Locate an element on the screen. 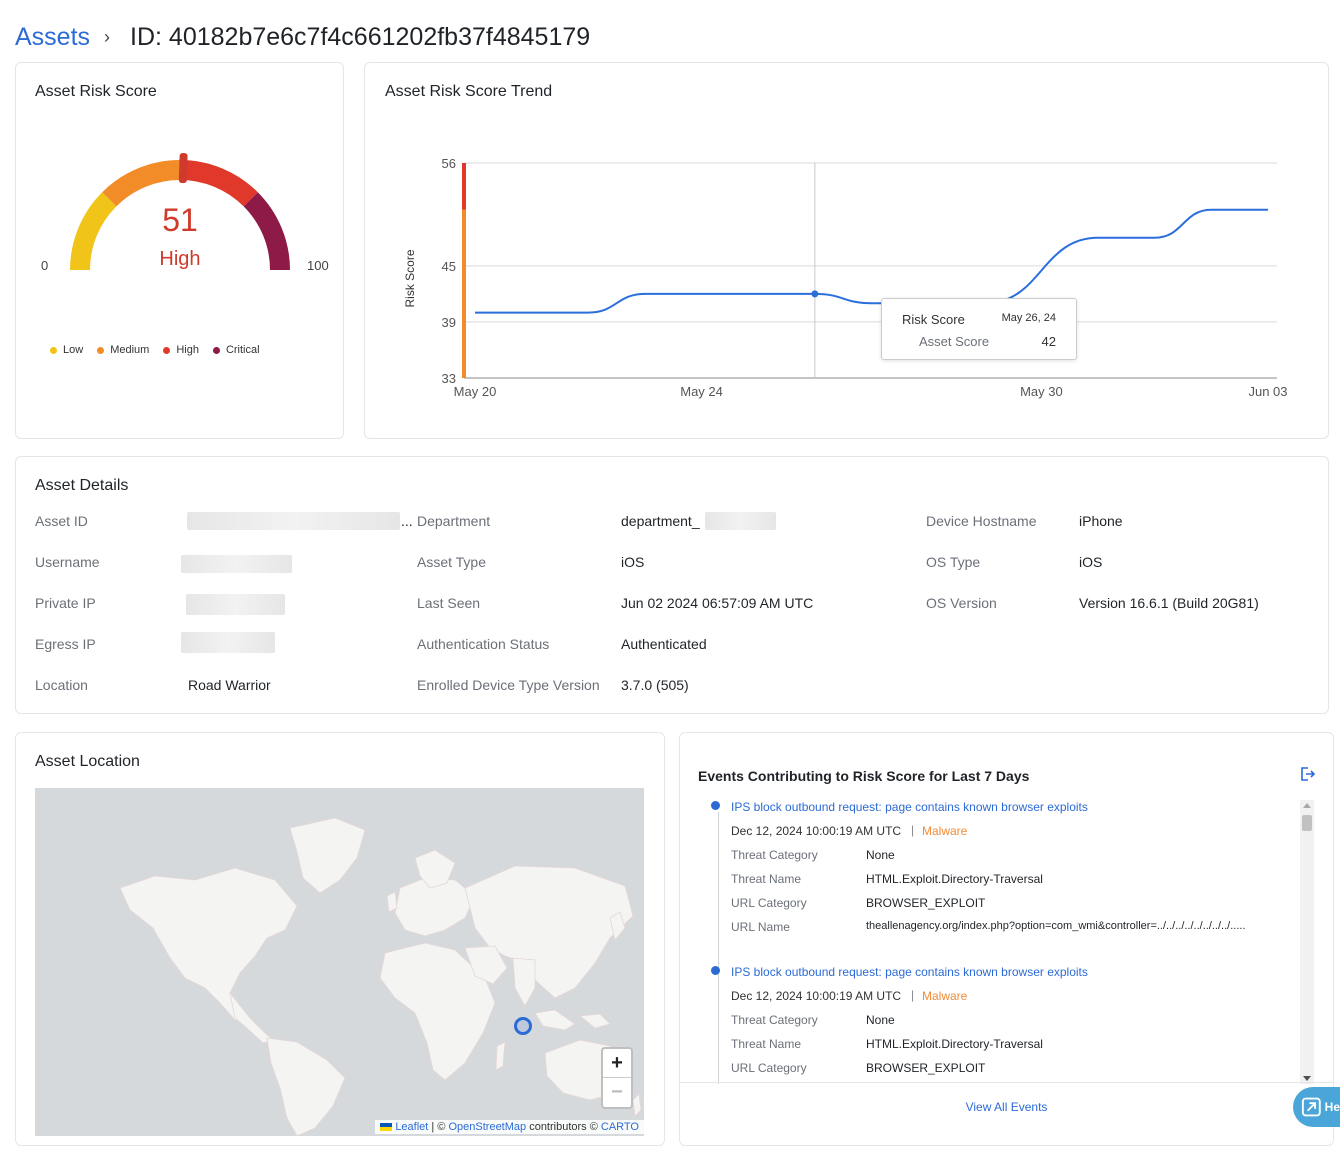 This screenshot has width=1340, height=1150. y-tick-label: 39 is located at coordinates (449, 322).